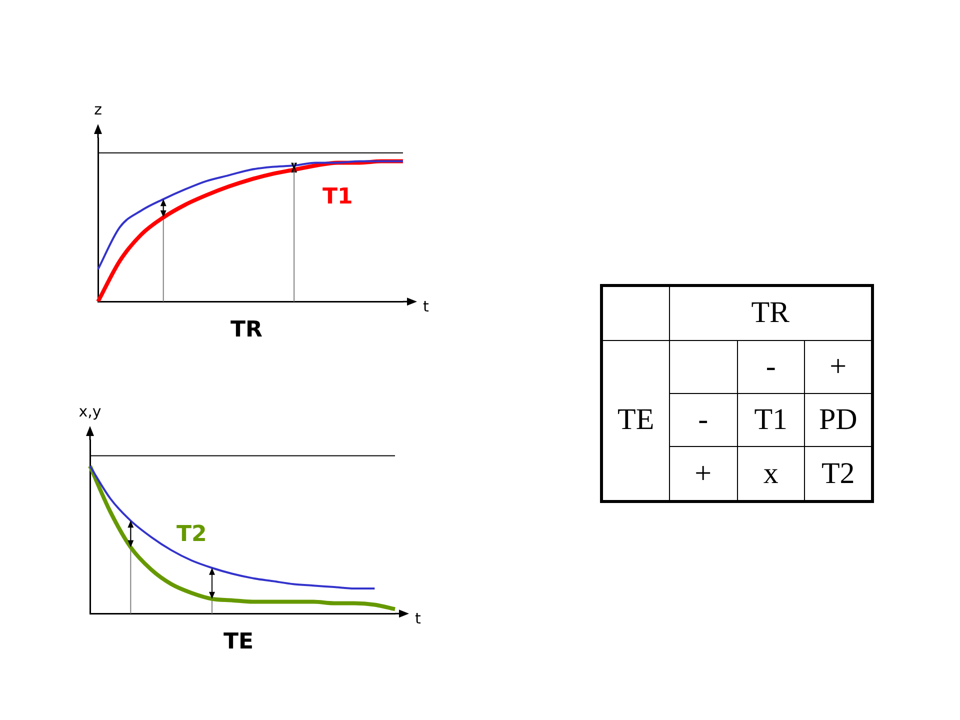 This screenshot has width=960, height=720. Describe the element at coordinates (838, 473) in the screenshot. I see `text: T2` at that location.